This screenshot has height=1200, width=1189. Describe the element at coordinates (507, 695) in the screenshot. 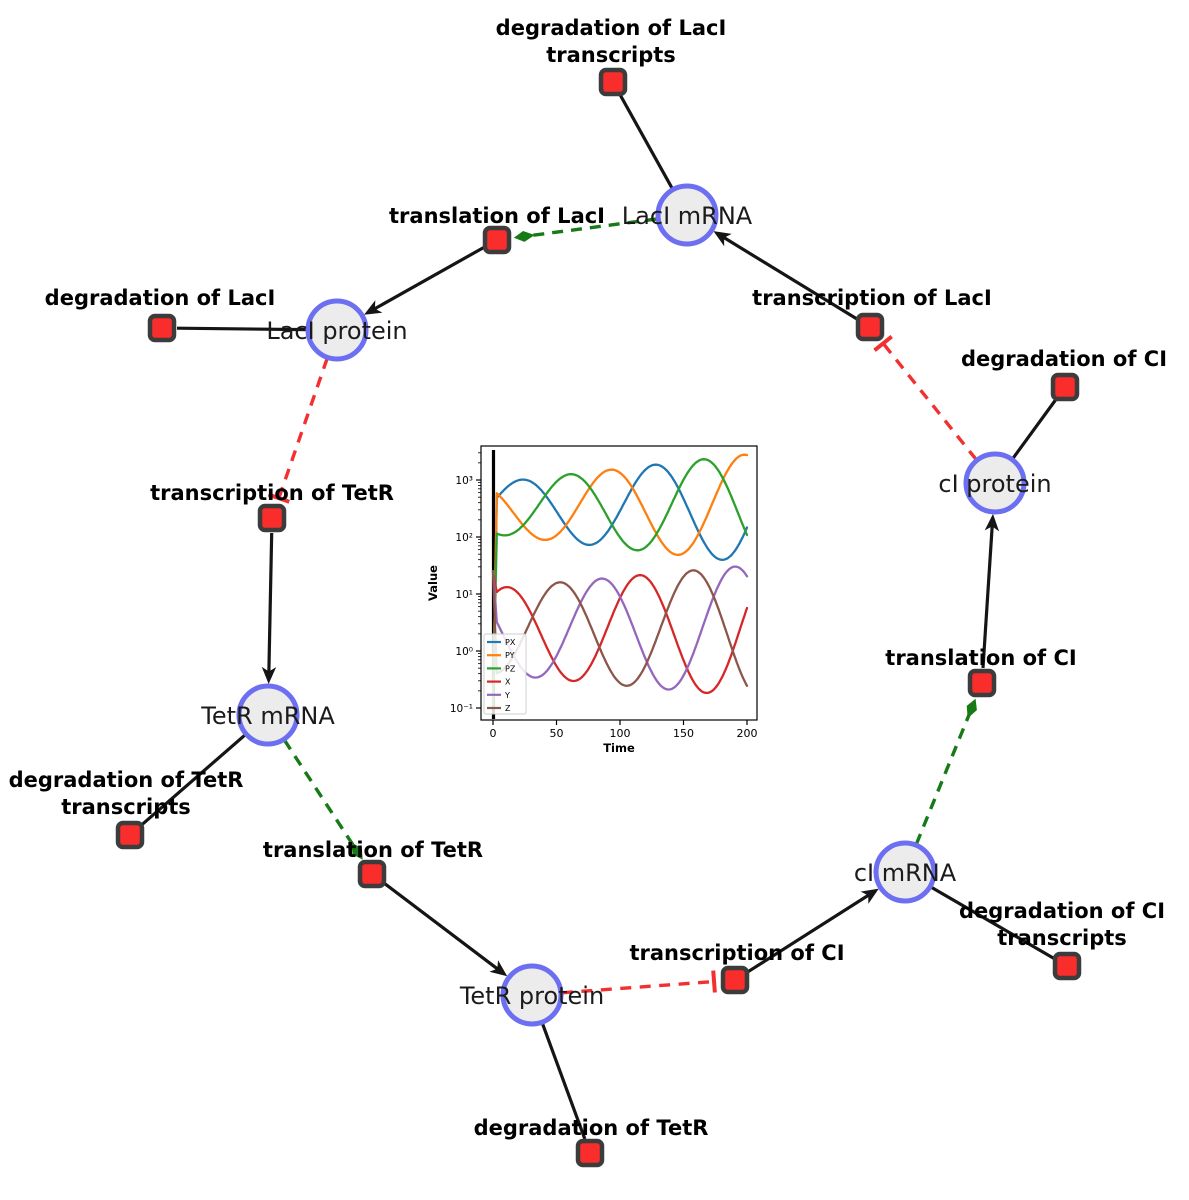

I see `legend-label-Y: Y` at that location.